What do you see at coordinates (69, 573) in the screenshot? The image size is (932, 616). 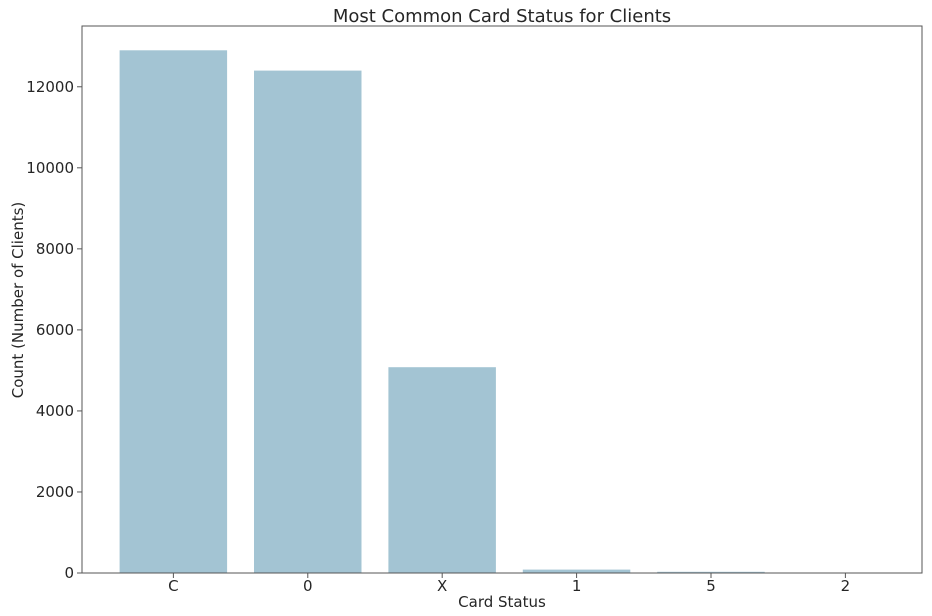 I see `y-tick-label-0: 0` at bounding box center [69, 573].